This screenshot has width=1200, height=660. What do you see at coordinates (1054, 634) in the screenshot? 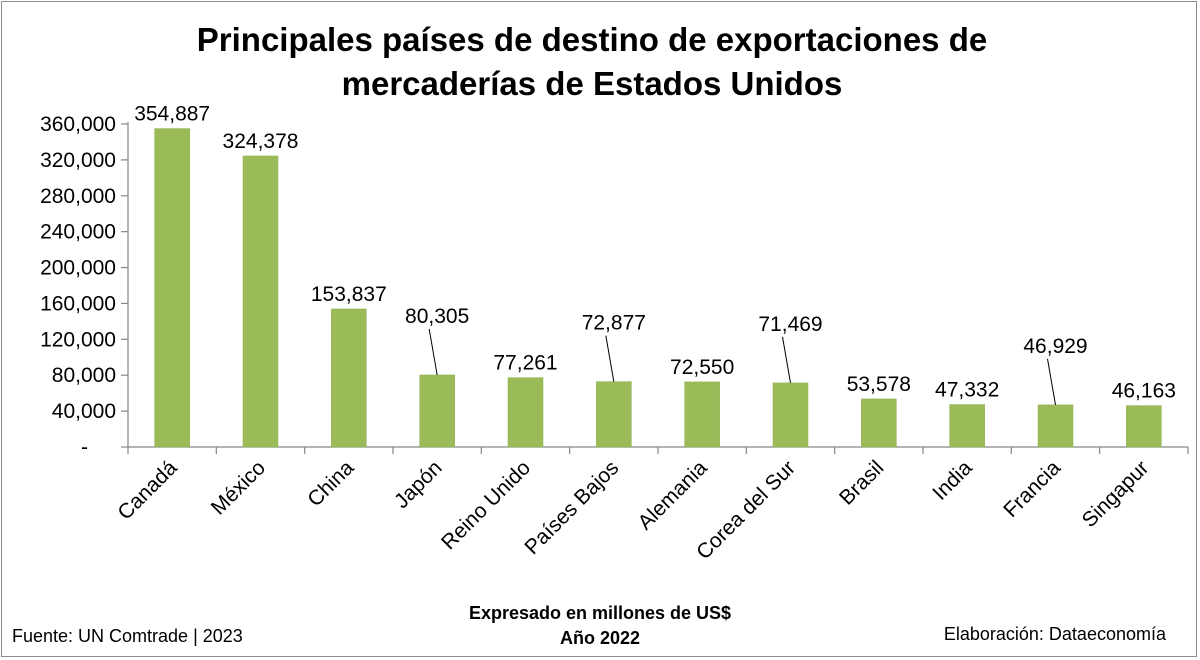
I see `credit-note: Elaboración: Dataeconomía` at bounding box center [1054, 634].